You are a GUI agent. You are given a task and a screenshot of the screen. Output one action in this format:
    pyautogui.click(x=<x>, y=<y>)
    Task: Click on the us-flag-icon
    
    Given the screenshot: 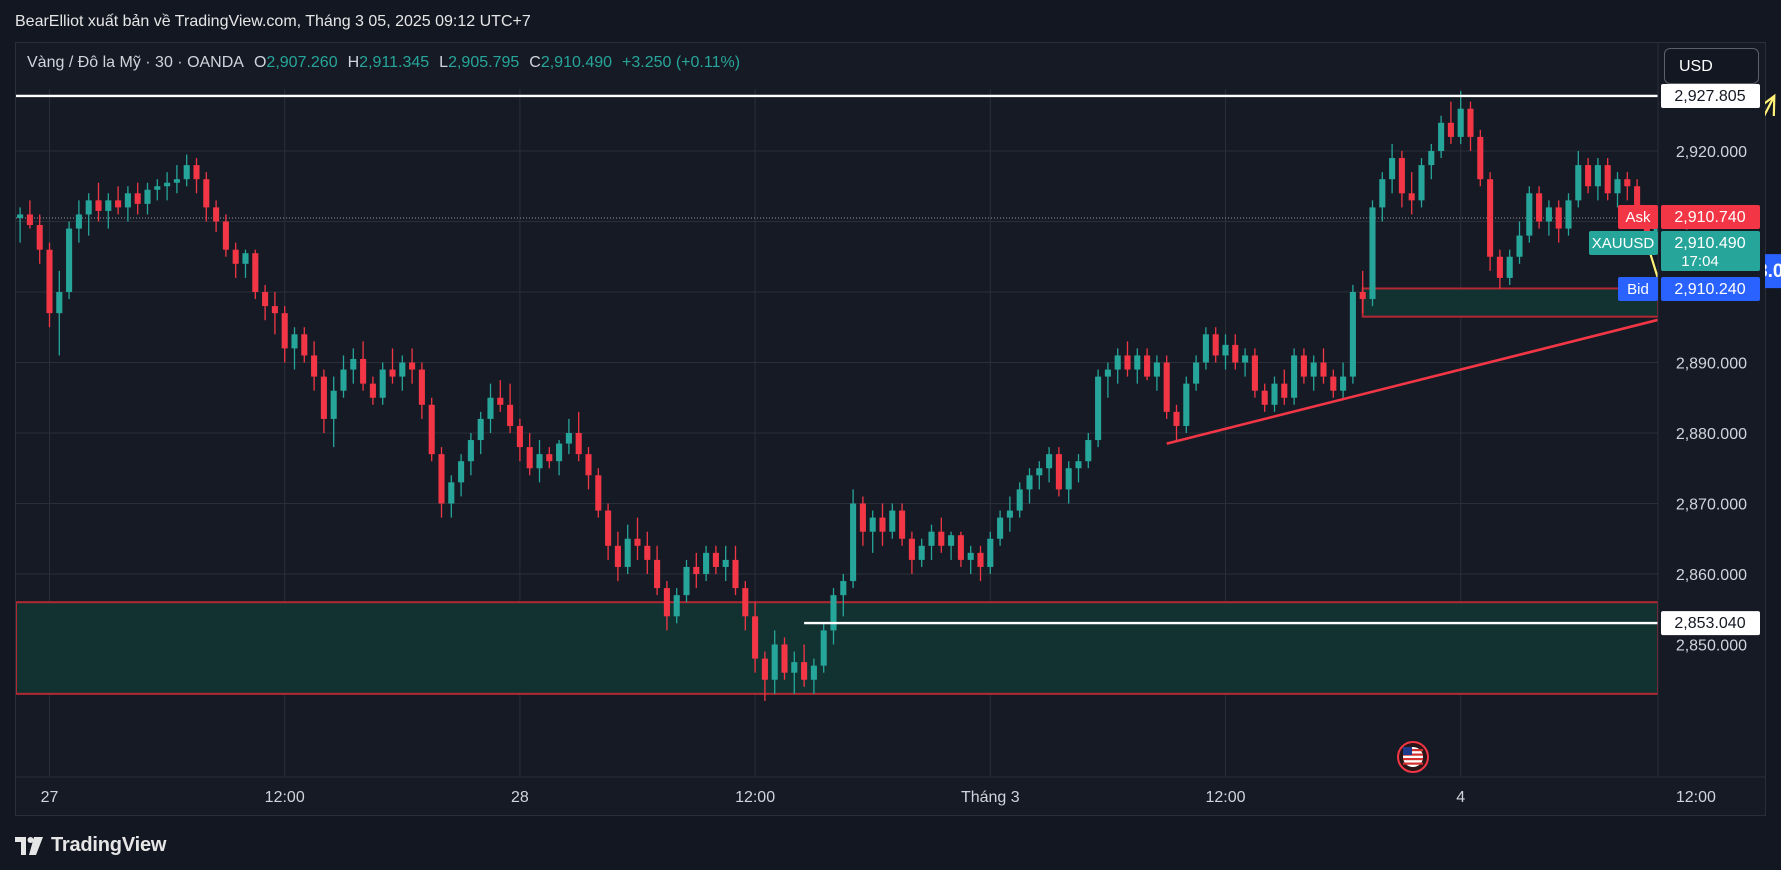 What is the action you would take?
    pyautogui.click(x=1413, y=757)
    